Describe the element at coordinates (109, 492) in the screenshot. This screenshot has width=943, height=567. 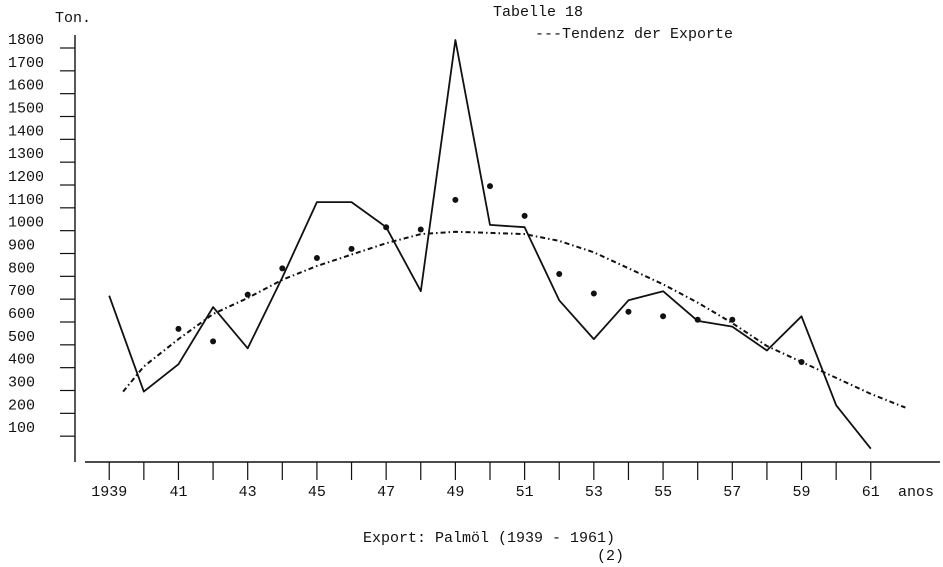
I see `x-tick-label: 1939` at that location.